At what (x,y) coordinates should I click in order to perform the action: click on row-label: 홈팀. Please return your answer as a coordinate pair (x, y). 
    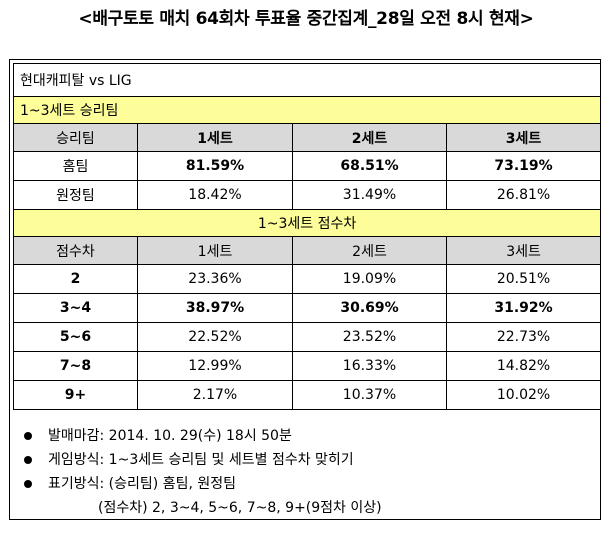
    Looking at the image, I should click on (75, 166).